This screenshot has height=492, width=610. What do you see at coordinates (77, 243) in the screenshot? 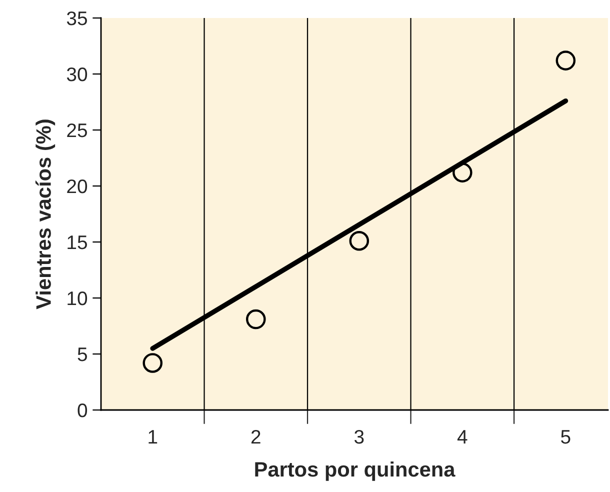
I see `y-tick-label: 15` at bounding box center [77, 243].